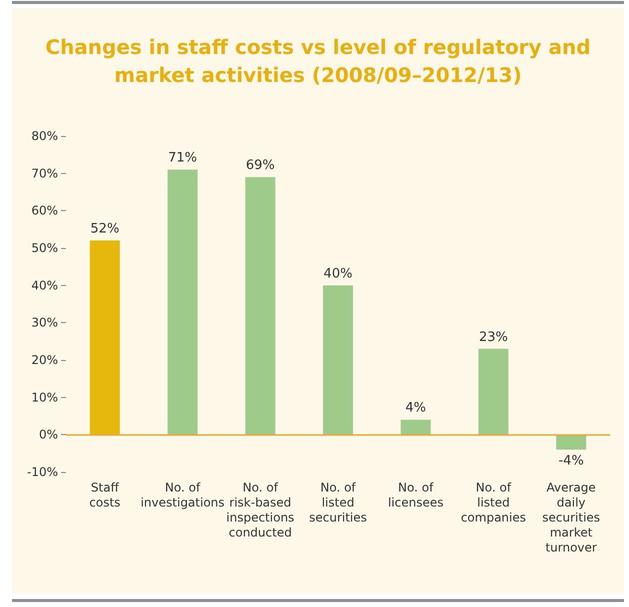 The height and width of the screenshot is (607, 629). What do you see at coordinates (318, 61) in the screenshot?
I see `chart-title: Changes in staff costs vs level of regulatory and market activities (2008/09–2012/13)` at bounding box center [318, 61].